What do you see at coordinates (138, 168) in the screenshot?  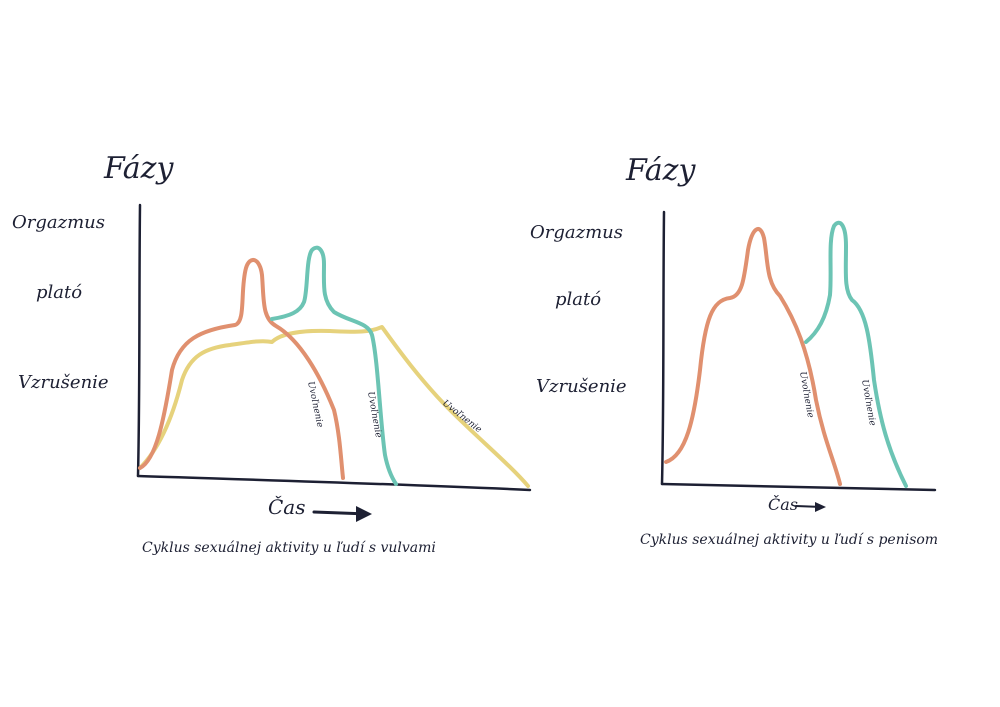 I see `left-y-axis-title: Fázy` at bounding box center [138, 168].